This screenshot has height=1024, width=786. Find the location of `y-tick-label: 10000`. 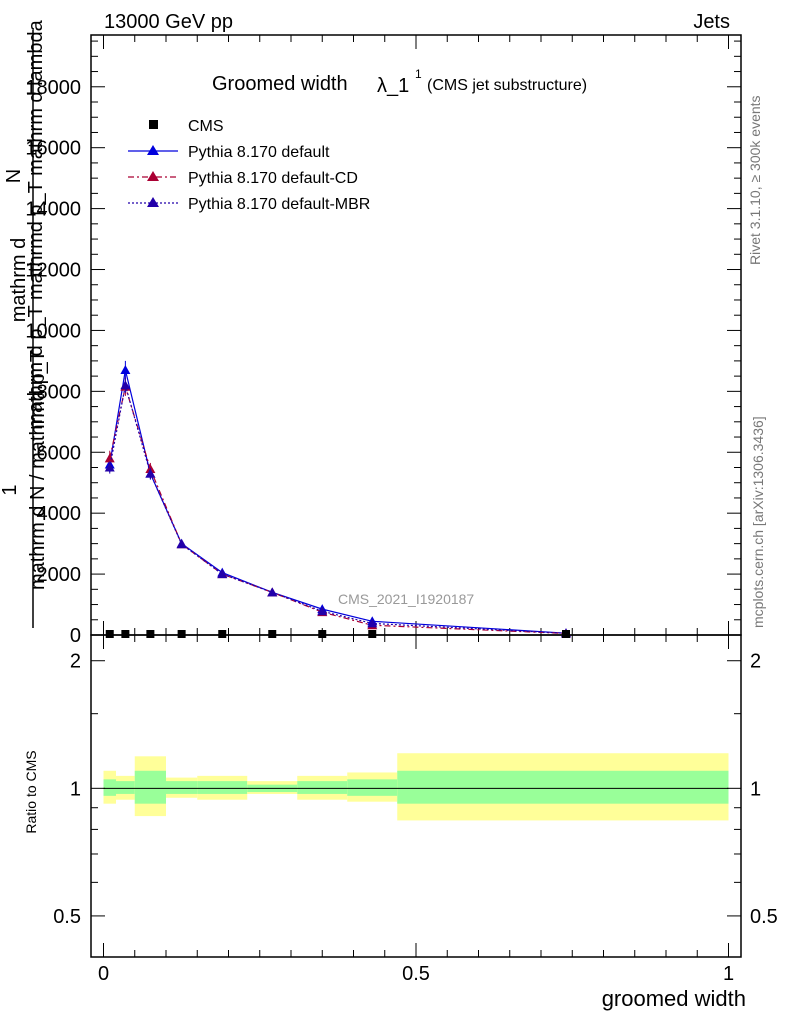

y-tick-label: 10000 is located at coordinates (53, 331).